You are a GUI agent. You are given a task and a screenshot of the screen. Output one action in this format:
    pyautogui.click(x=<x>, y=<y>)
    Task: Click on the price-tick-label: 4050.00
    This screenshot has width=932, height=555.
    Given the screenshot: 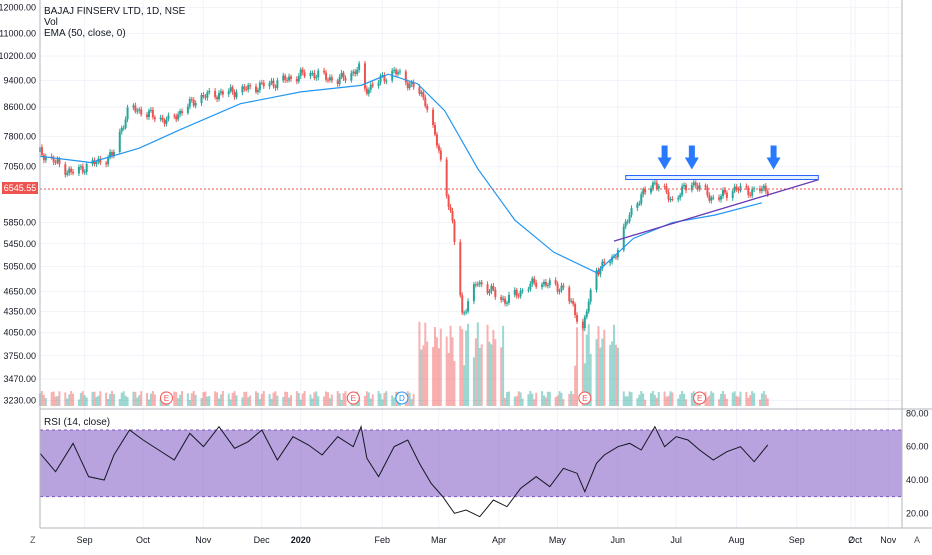 What is the action you would take?
    pyautogui.click(x=19, y=333)
    